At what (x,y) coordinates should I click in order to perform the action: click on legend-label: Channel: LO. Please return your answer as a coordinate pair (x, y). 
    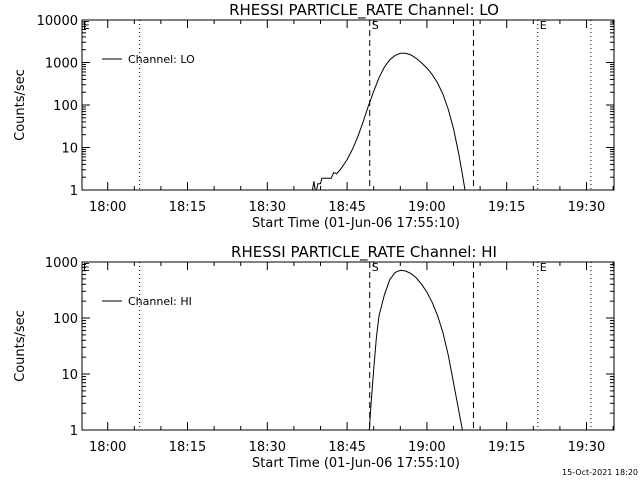
    Looking at the image, I should click on (161, 59).